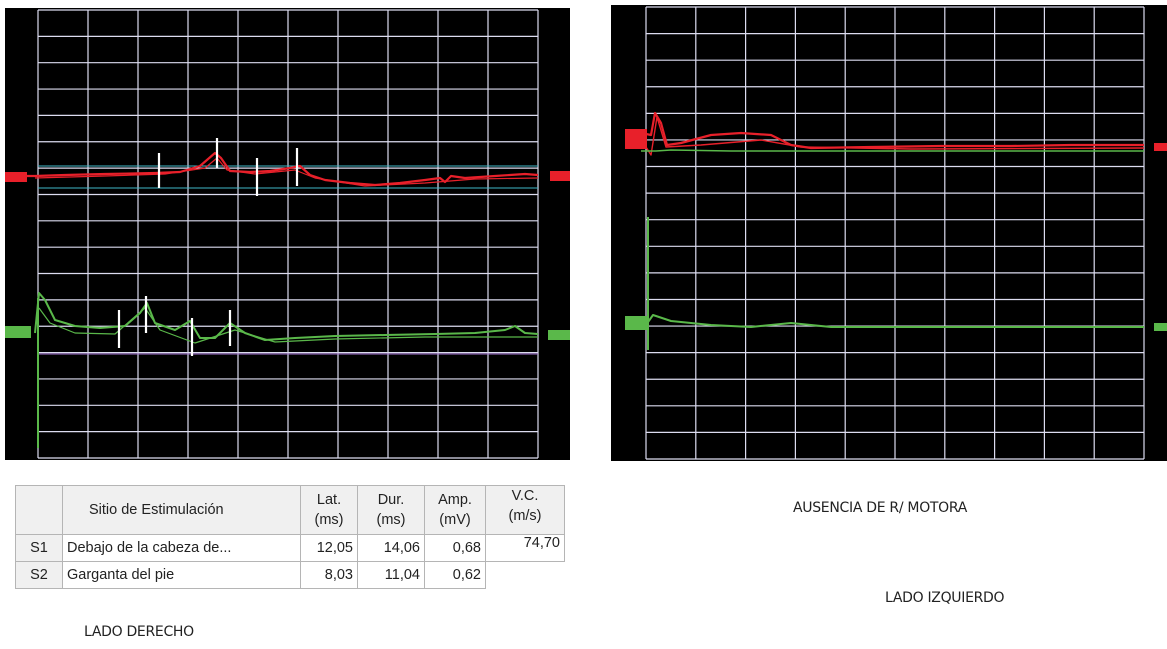 The width and height of the screenshot is (1167, 649). I want to click on table-row: S2 Garganta del pie 8,03 11,04 0,62, so click(290, 575).